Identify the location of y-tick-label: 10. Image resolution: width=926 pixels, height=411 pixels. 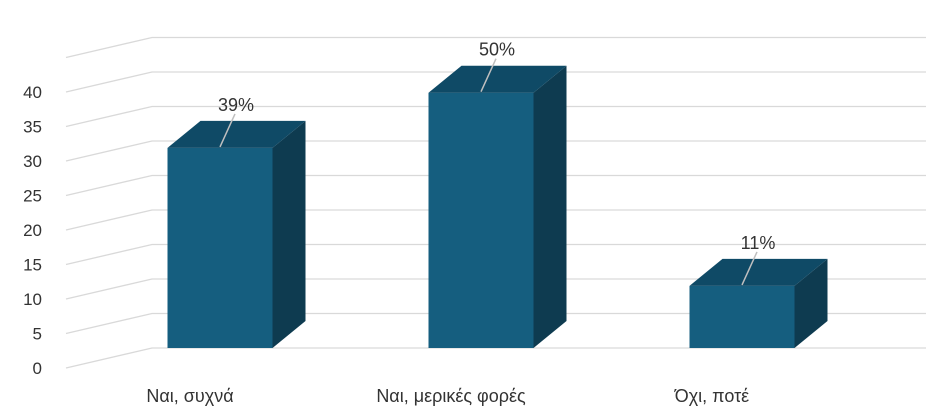
(32, 299).